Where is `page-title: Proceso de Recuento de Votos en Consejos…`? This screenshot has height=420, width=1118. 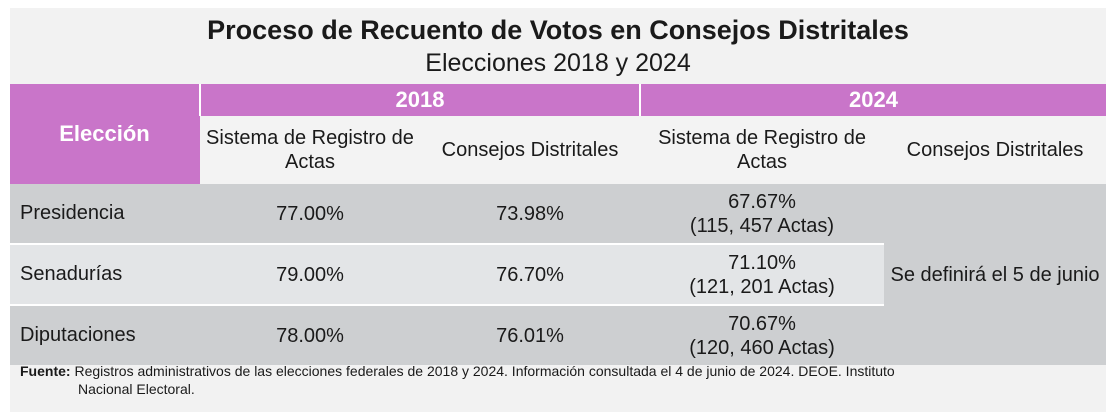
page-title: Proceso de Recuento de Votos en Consejos… is located at coordinates (558, 30).